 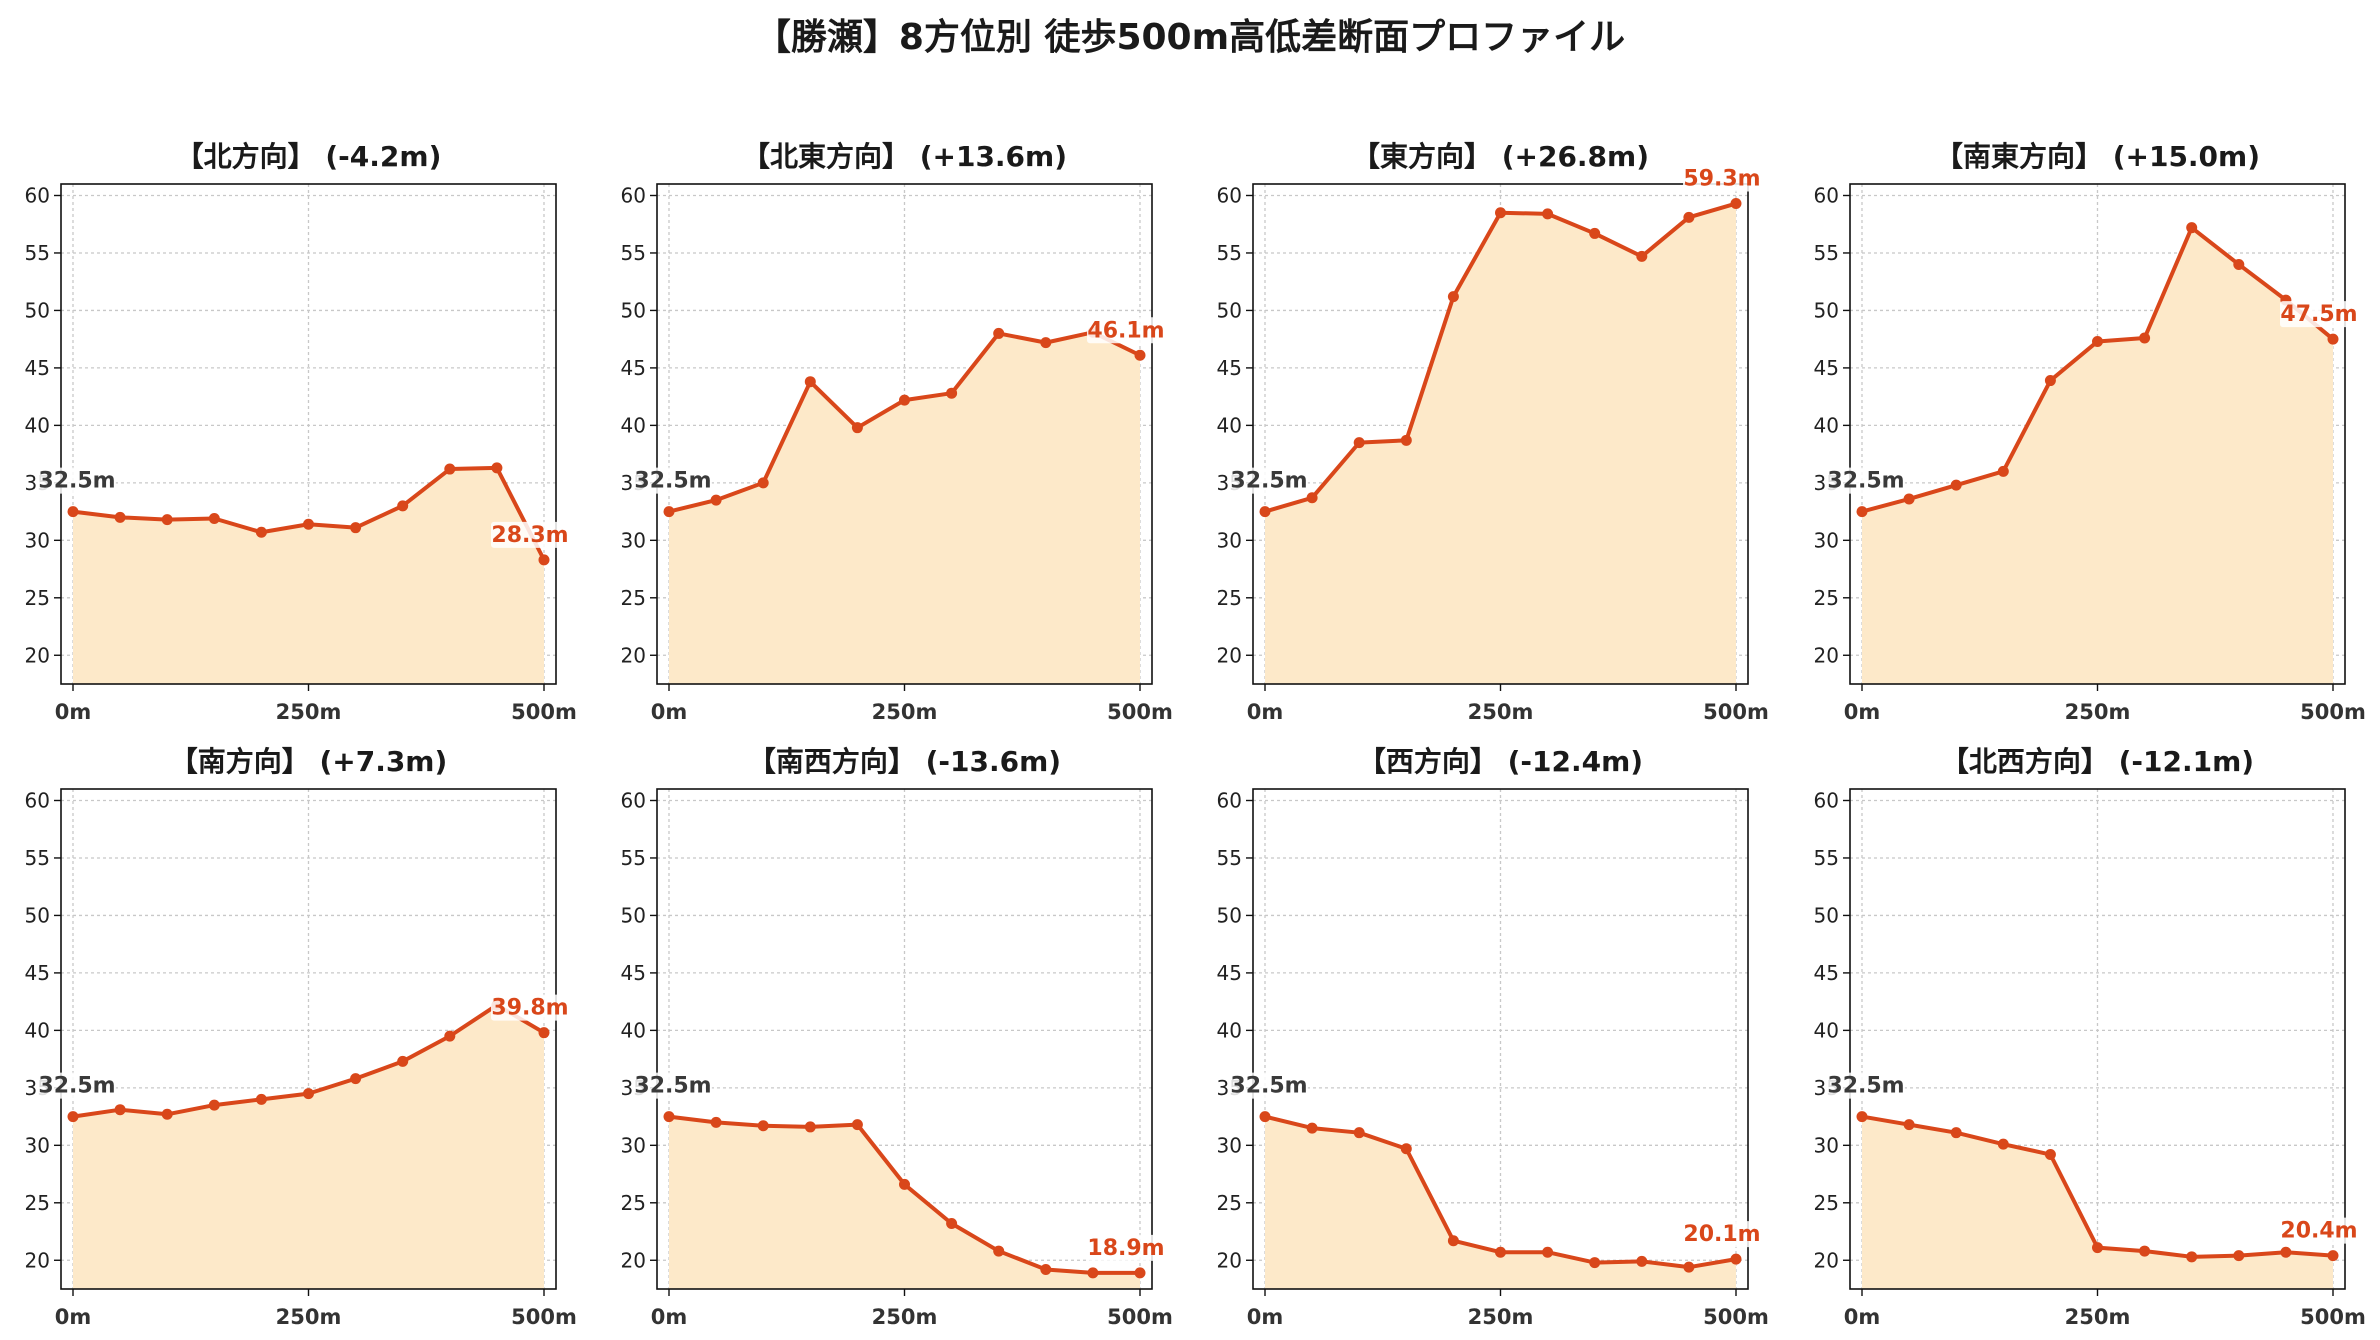 I want to click on end-elevation-label: 20.1m, so click(x=1721, y=1234).